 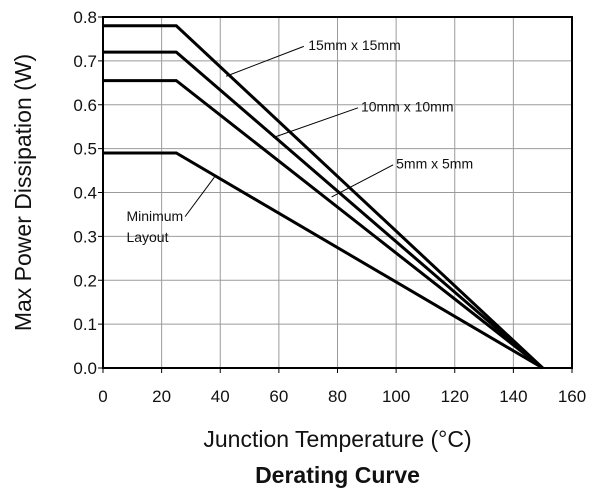 I want to click on x-tick-label: 60, so click(x=278, y=396).